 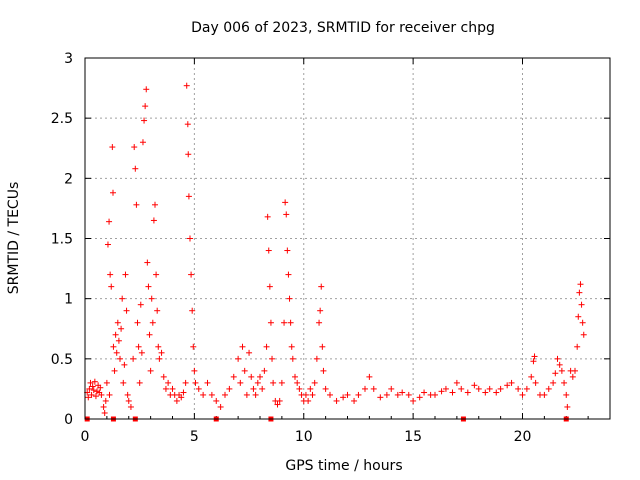 I want to click on x-axis-label: GPS time / hours, so click(x=343, y=466).